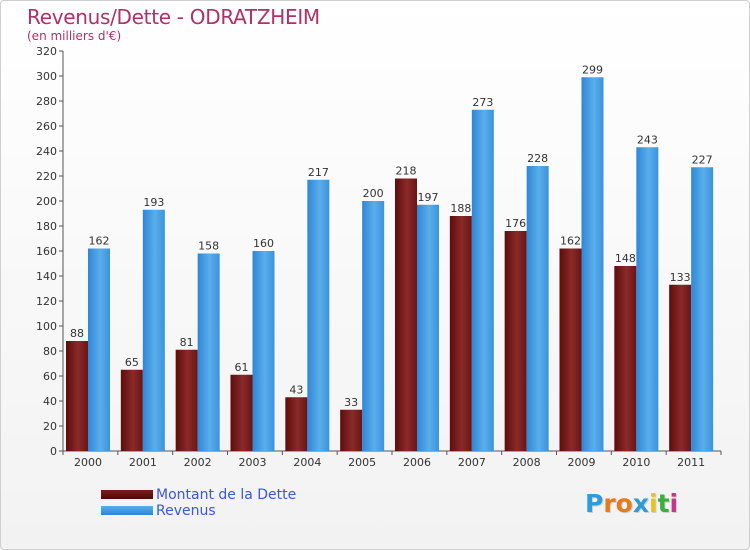  Describe the element at coordinates (46, 151) in the screenshot. I see `y-tick-label: 240` at that location.